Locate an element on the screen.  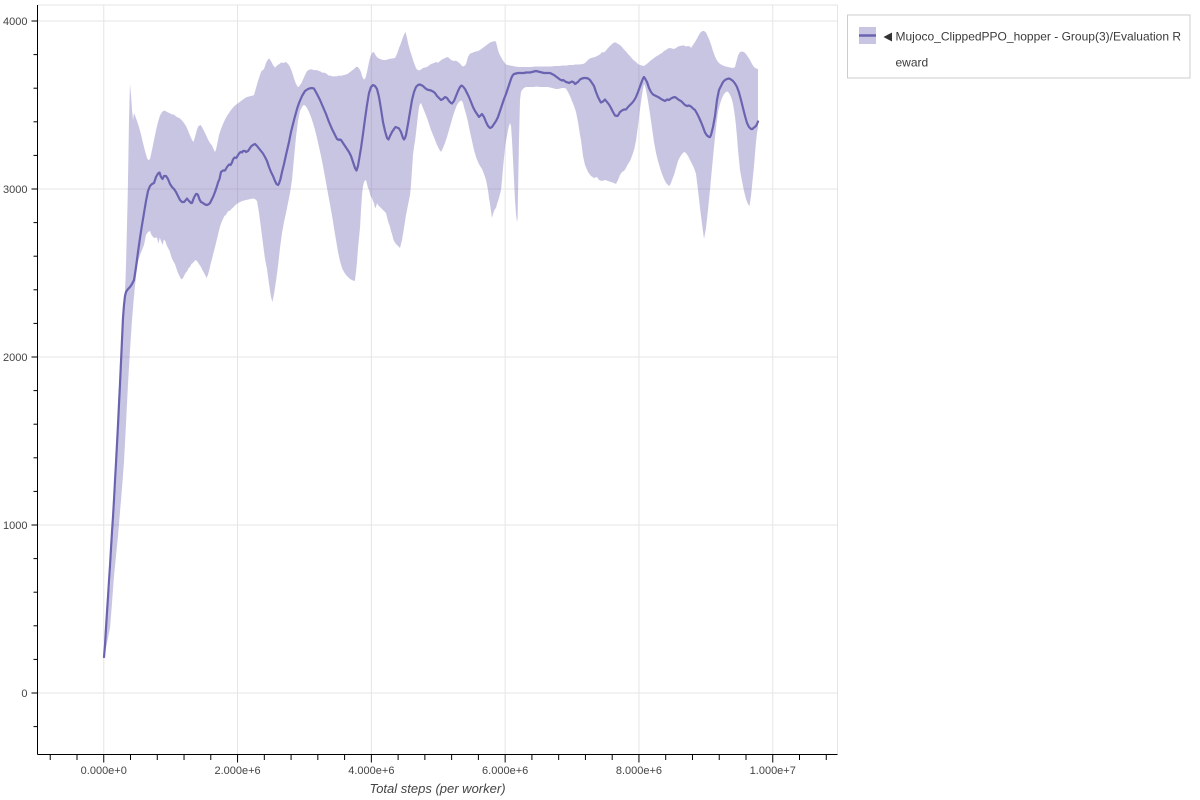
svg-text: 2.000e+6 is located at coordinates (237, 771).